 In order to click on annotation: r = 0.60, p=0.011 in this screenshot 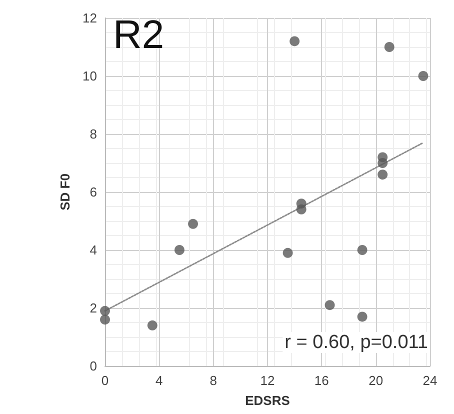, I will do `click(356, 342)`.